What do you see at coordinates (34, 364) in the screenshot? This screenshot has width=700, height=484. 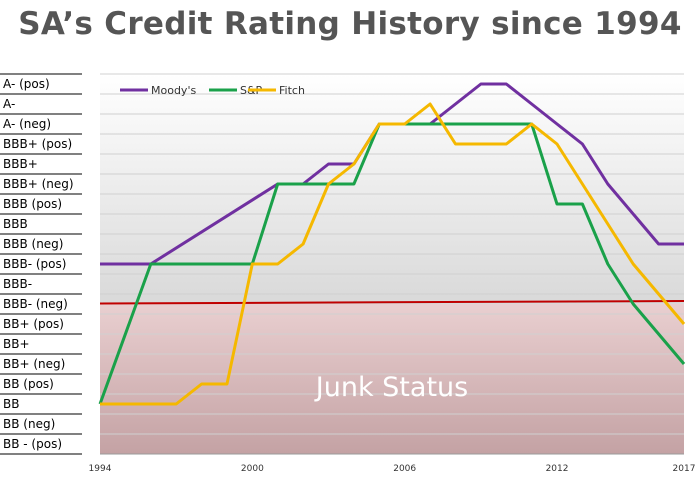 I see `rating-label: BB+ (neg)` at bounding box center [34, 364].